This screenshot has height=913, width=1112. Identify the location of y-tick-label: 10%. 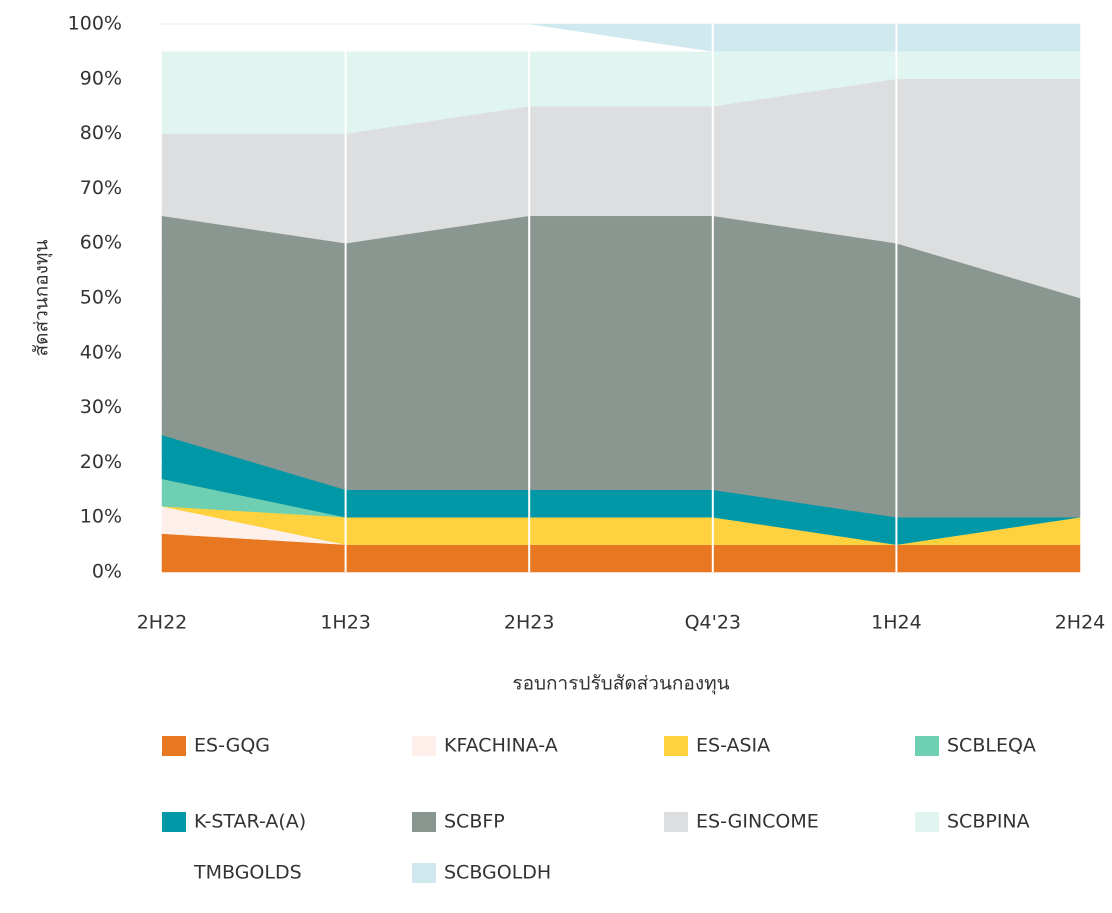
(101, 517).